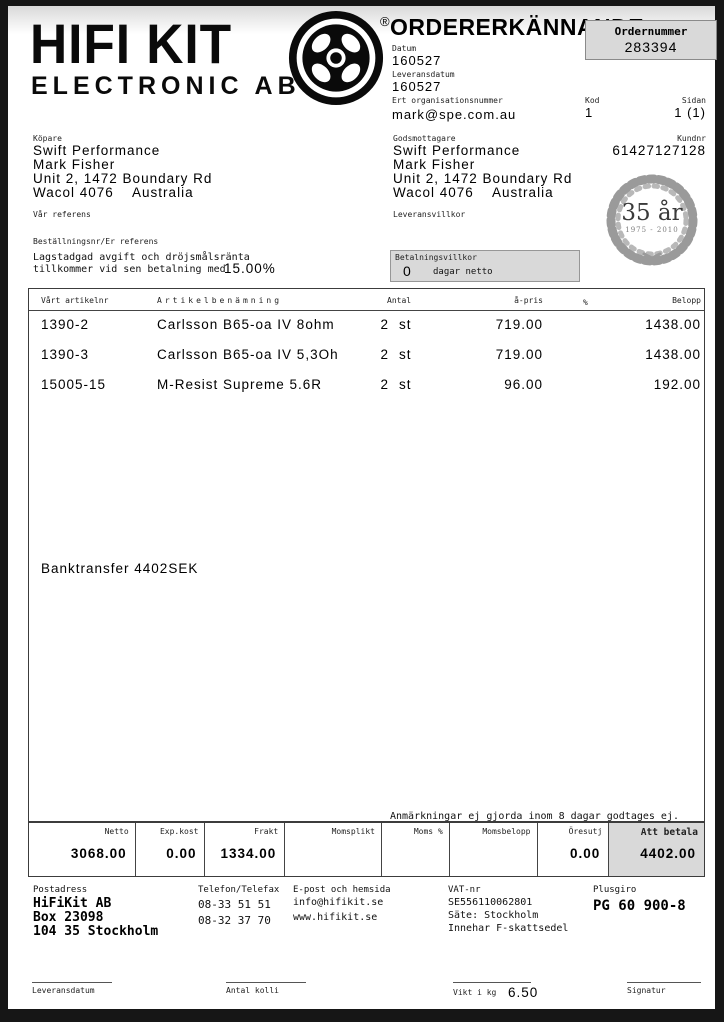  Describe the element at coordinates (220, 300) in the screenshot. I see `col-benamning-header: Artikelbenämning` at that location.